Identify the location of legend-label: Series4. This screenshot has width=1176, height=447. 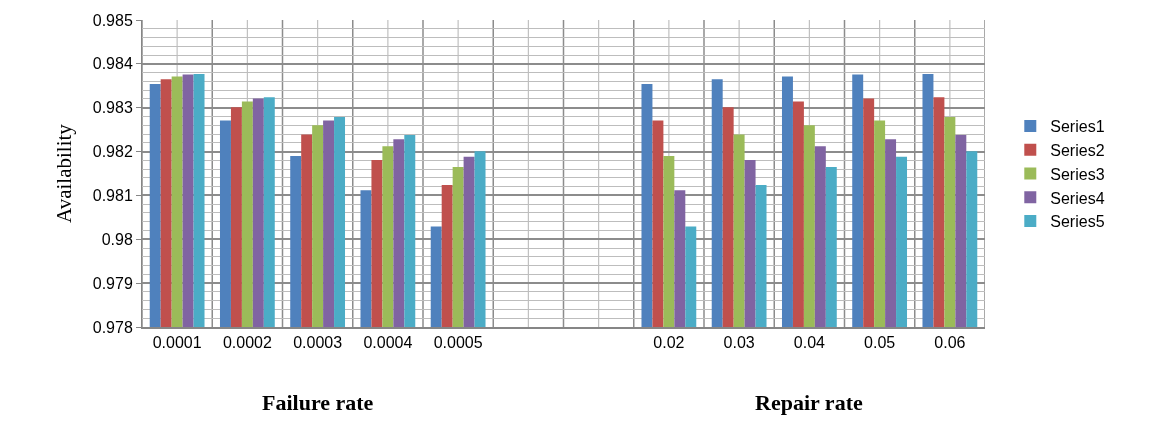
(1077, 198).